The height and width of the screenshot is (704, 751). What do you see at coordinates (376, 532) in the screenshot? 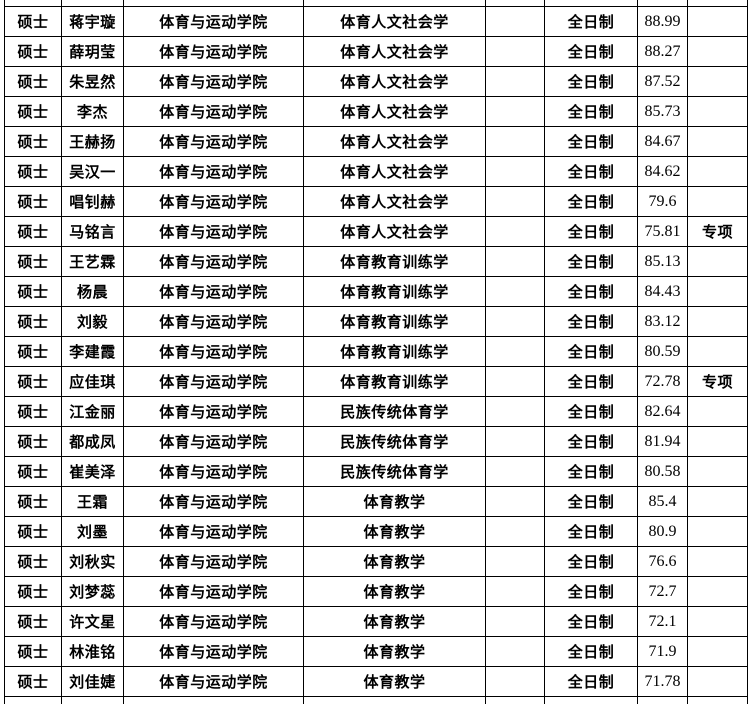
I see `table-row: 硕士 刘墨 体育与运动学院 体育教学 全日制 80.9` at bounding box center [376, 532].